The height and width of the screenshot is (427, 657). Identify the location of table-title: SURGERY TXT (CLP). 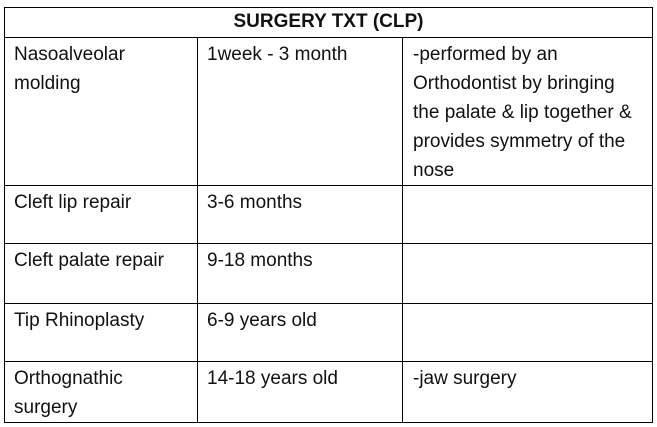
(328, 22).